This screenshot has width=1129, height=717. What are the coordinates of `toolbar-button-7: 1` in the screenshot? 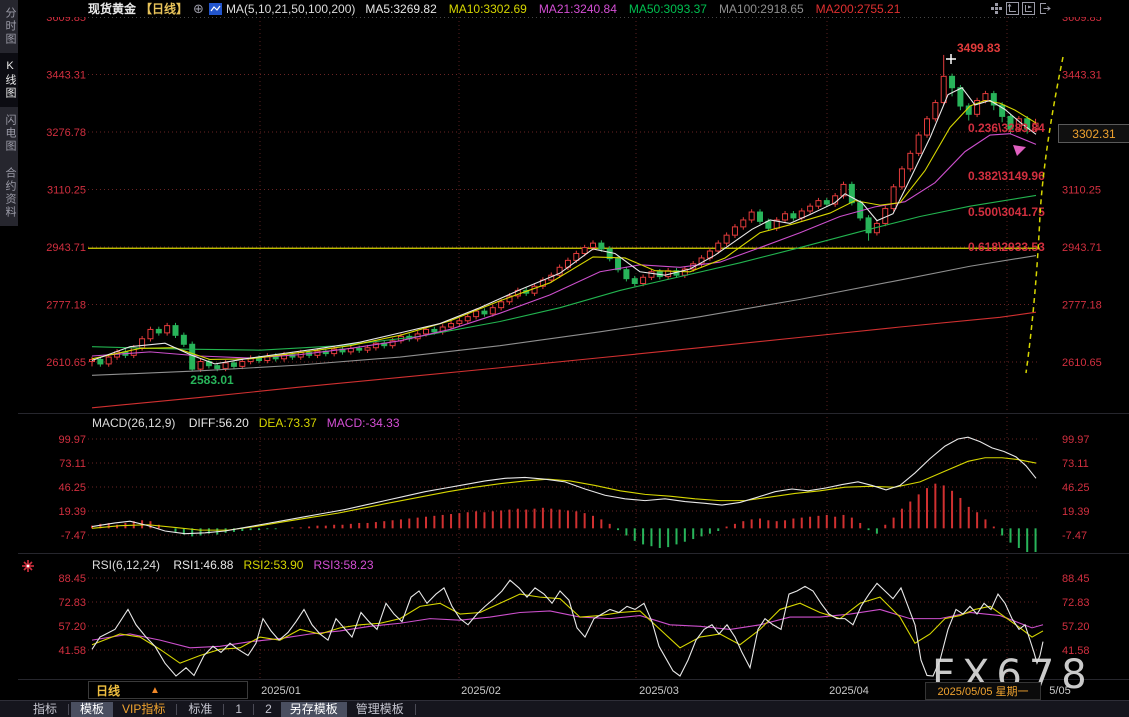 It's located at (239, 709).